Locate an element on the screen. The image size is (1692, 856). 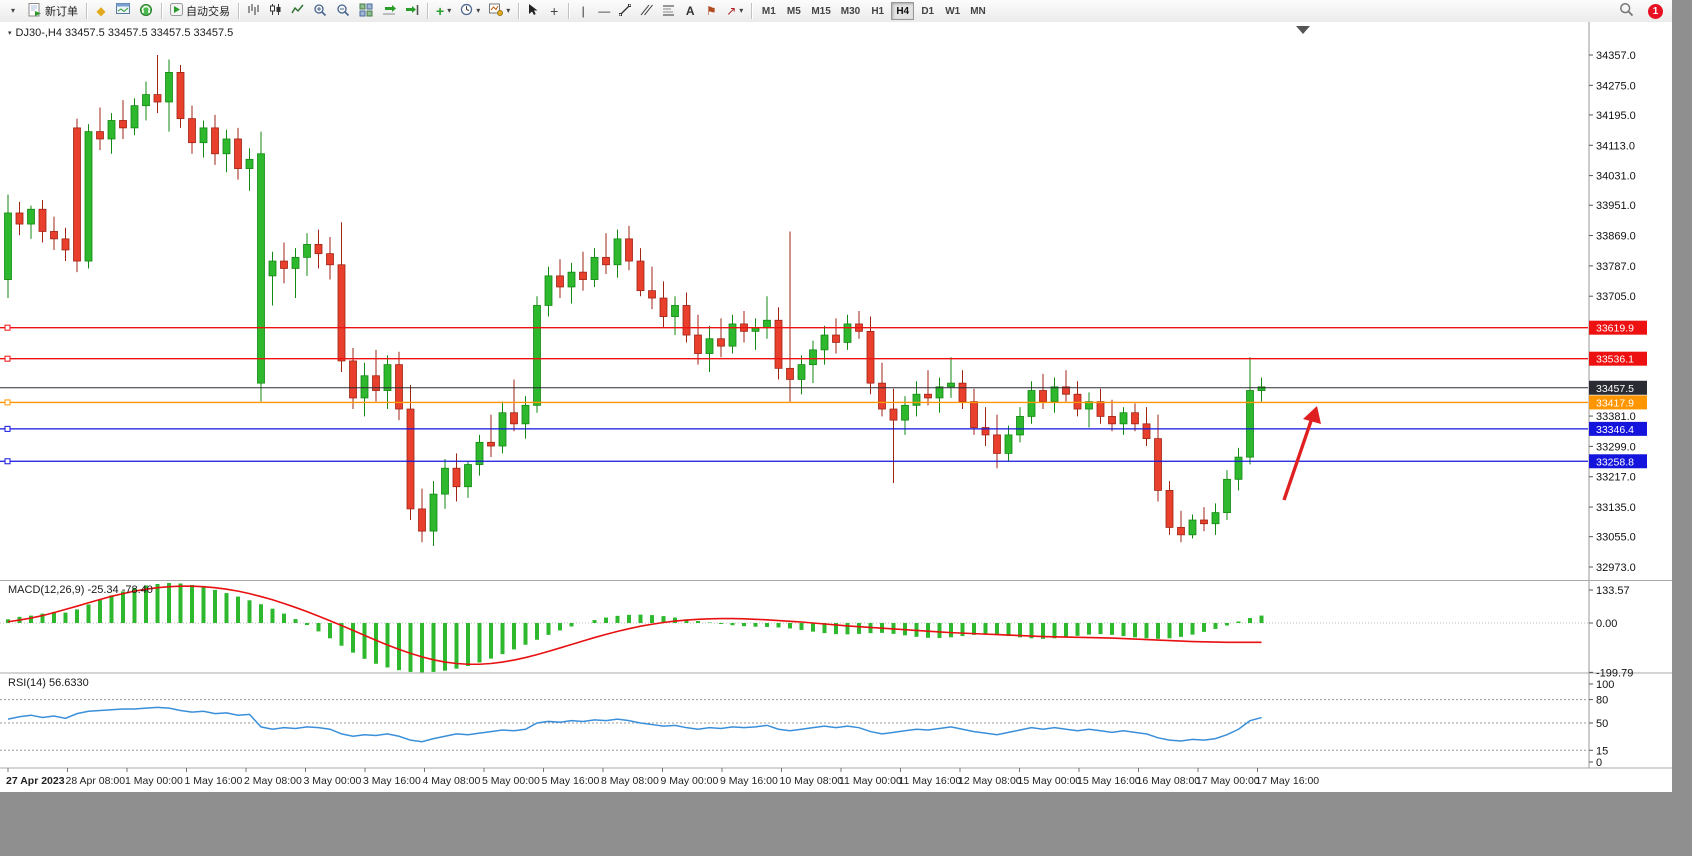
timeframe-button-H1: H1 is located at coordinates (877, 11).